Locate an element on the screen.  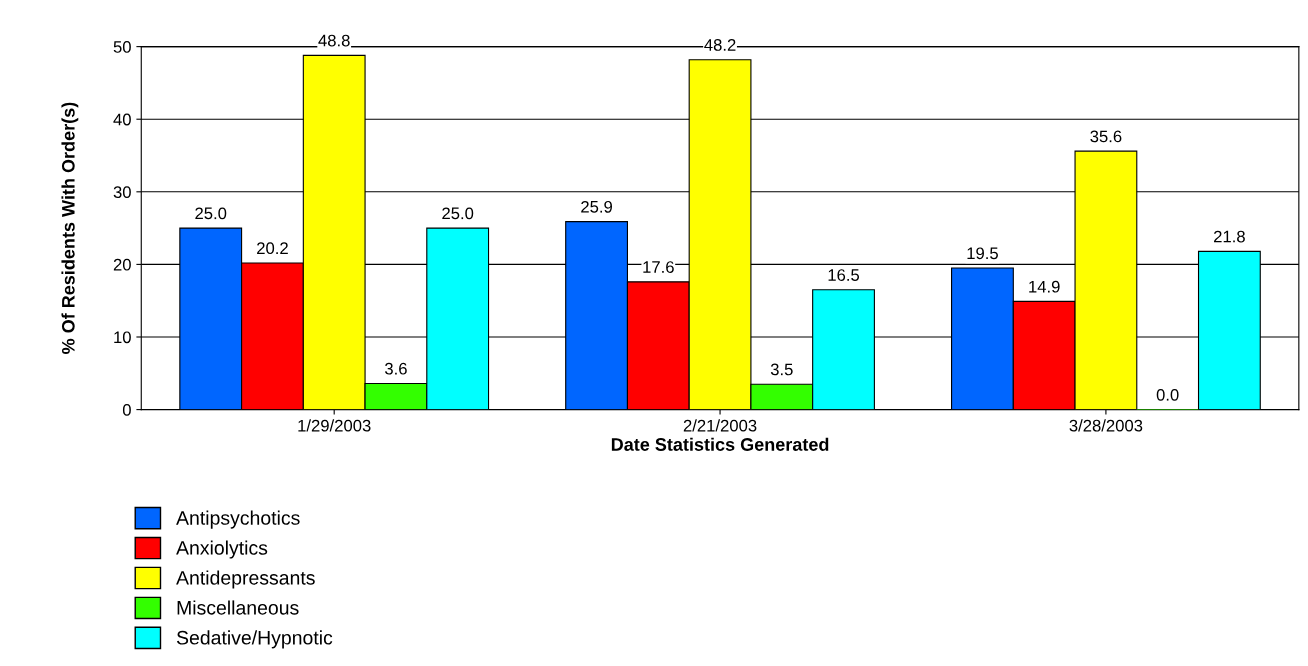
data-label: 3.5 is located at coordinates (781, 369).